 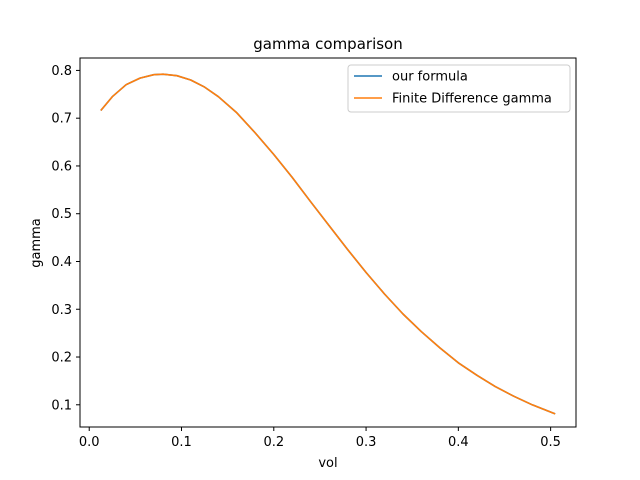 What do you see at coordinates (61, 166) in the screenshot?
I see `y-tick-label: 0.6` at bounding box center [61, 166].